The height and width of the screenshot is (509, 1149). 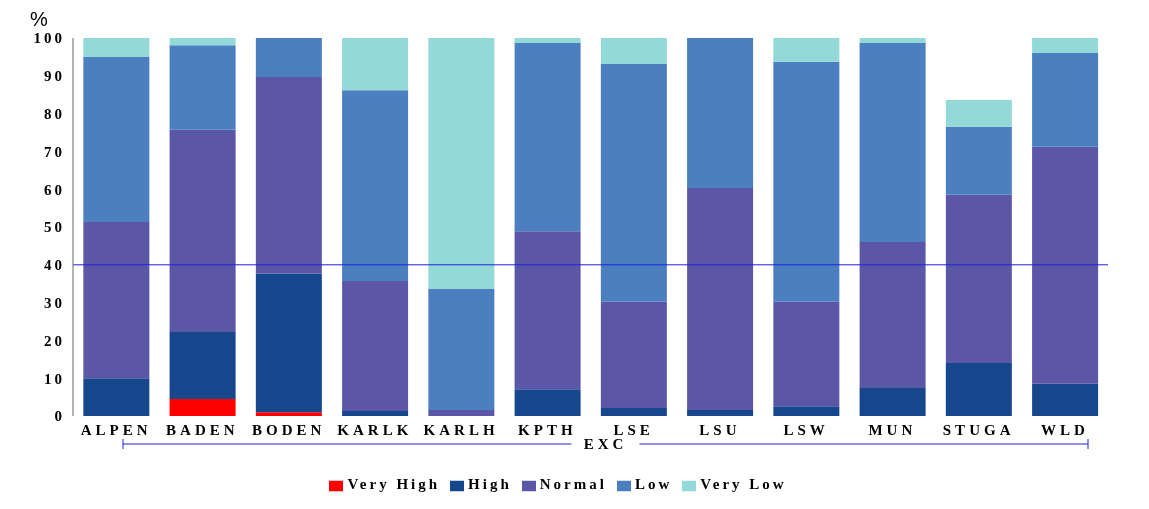 I want to click on x-axis-title: EXC, so click(x=605, y=444).